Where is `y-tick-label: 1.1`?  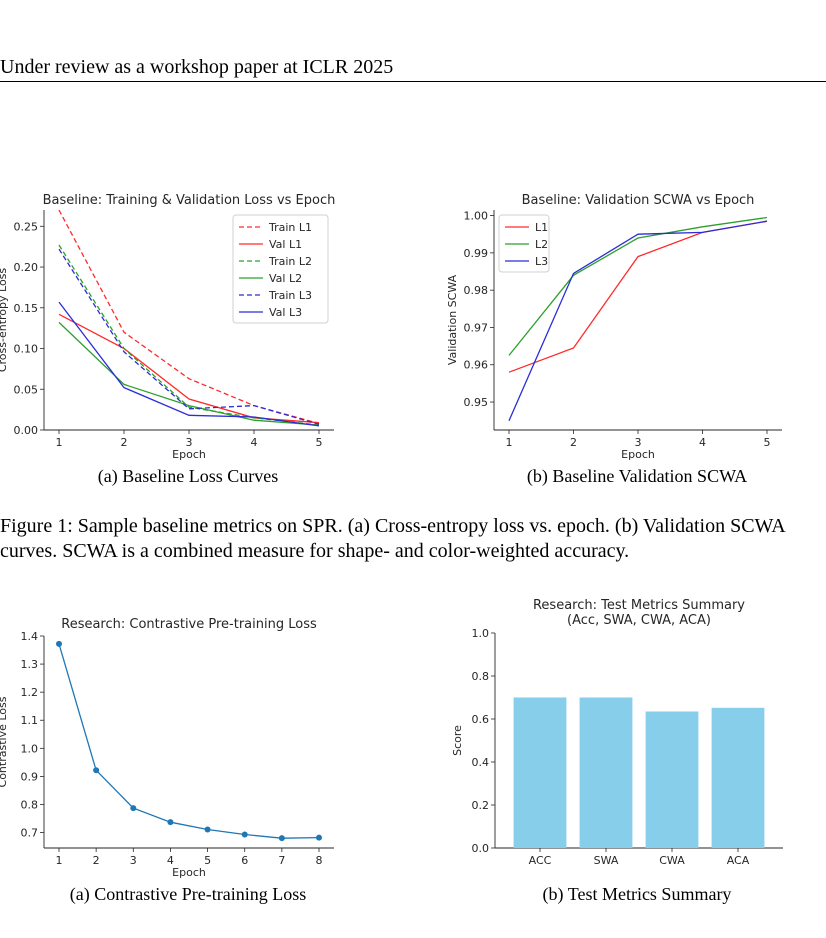 y-tick-label: 1.1 is located at coordinates (30, 720).